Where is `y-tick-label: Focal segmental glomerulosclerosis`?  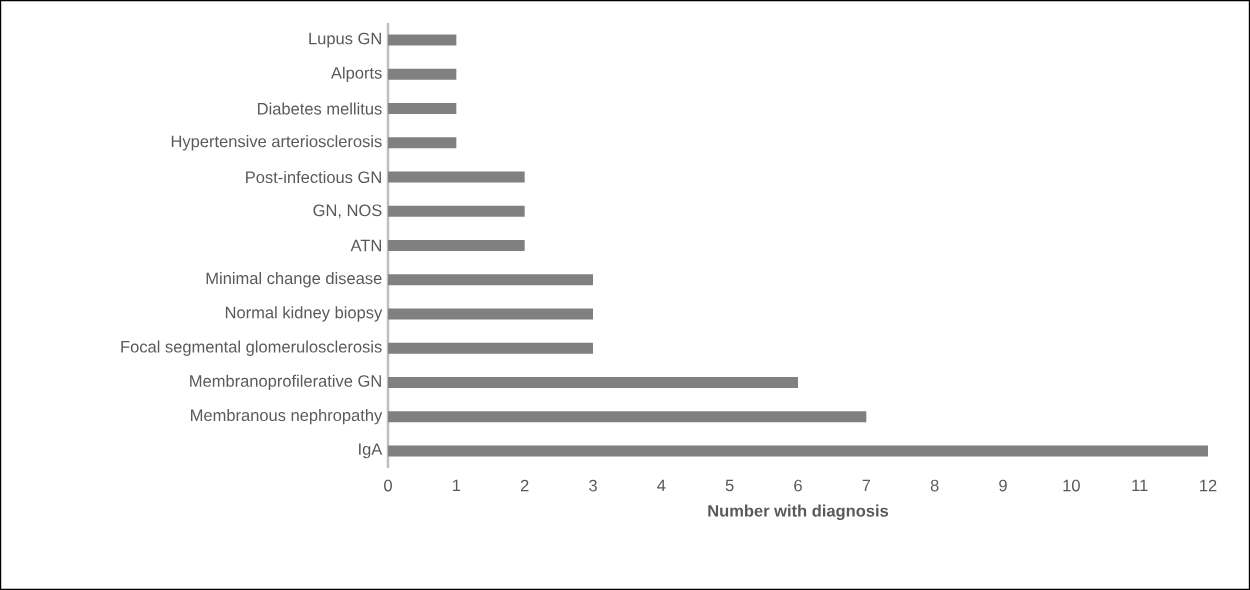 y-tick-label: Focal segmental glomerulosclerosis is located at coordinates (251, 348).